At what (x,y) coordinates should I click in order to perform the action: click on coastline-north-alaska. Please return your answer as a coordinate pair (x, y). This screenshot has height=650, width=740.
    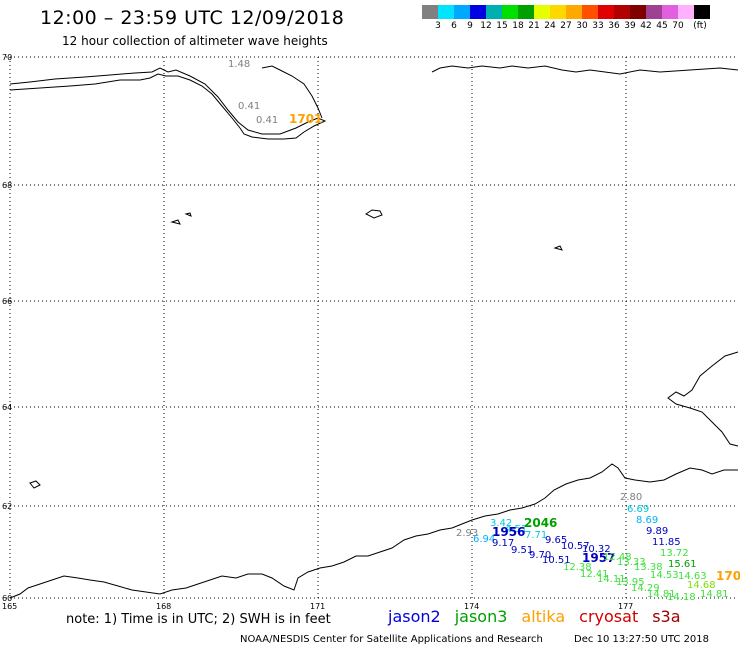
    Looking at the image, I should click on (585, 70).